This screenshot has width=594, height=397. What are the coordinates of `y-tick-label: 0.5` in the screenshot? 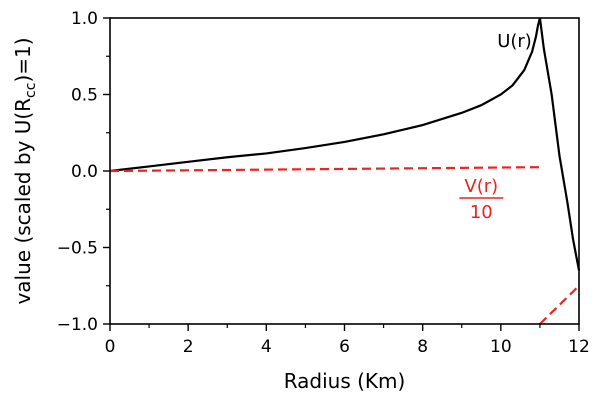 It's located at (84, 96).